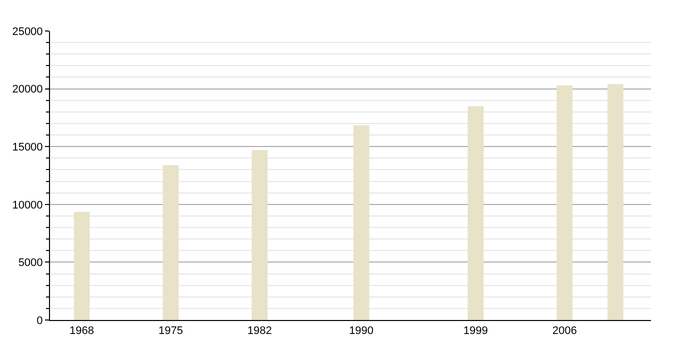 The width and height of the screenshot is (700, 350). What do you see at coordinates (30, 263) in the screenshot?
I see `y-tick-label: 5000` at bounding box center [30, 263].